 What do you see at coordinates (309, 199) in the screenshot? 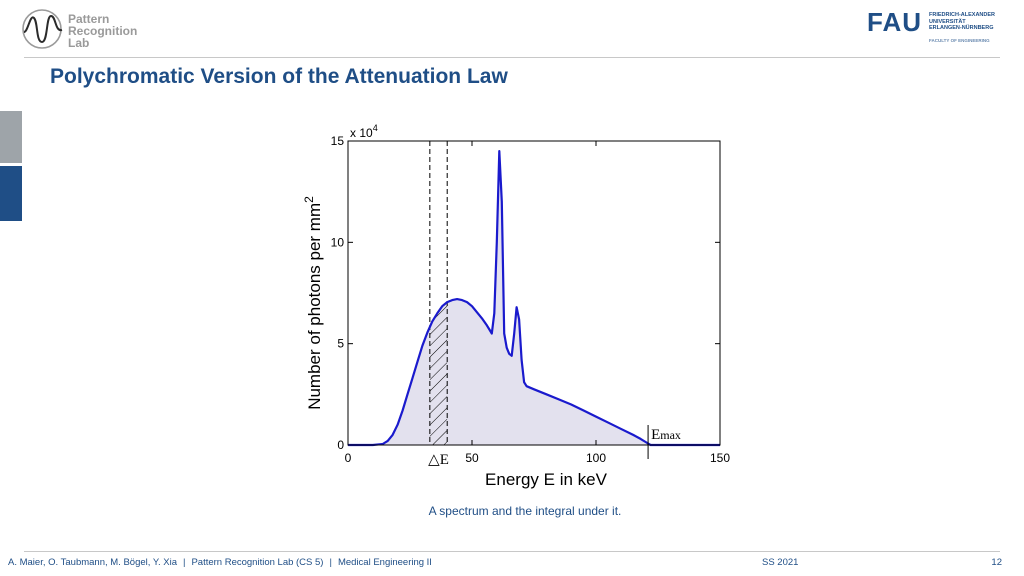
I see `y-axis-label-superscript: 2` at bounding box center [309, 199].